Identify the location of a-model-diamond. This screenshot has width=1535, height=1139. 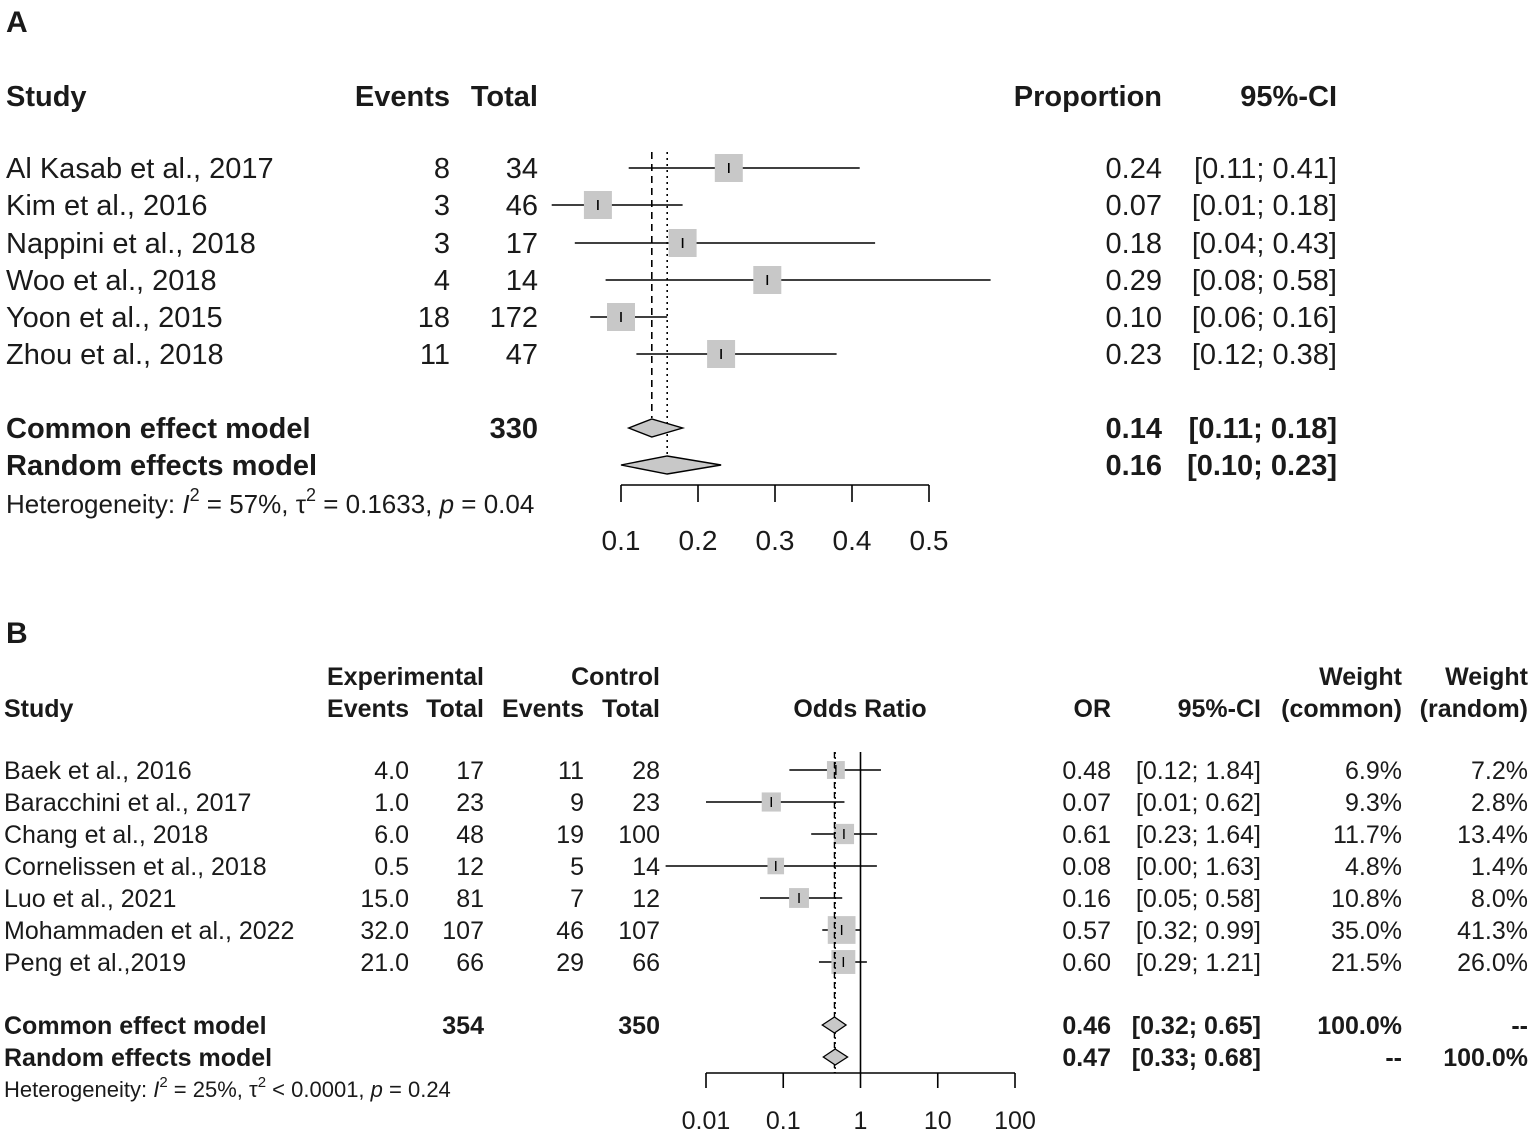
(656, 428).